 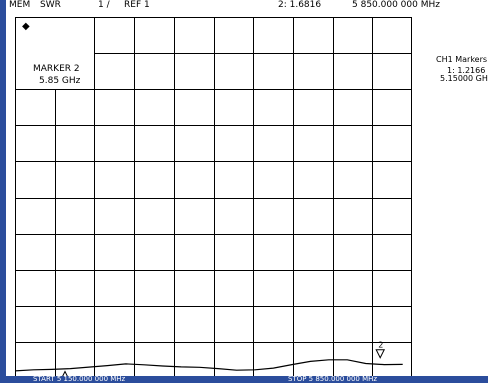 I want to click on start-frequency-label: START 5 150.000 000 MHz, so click(x=79, y=379).